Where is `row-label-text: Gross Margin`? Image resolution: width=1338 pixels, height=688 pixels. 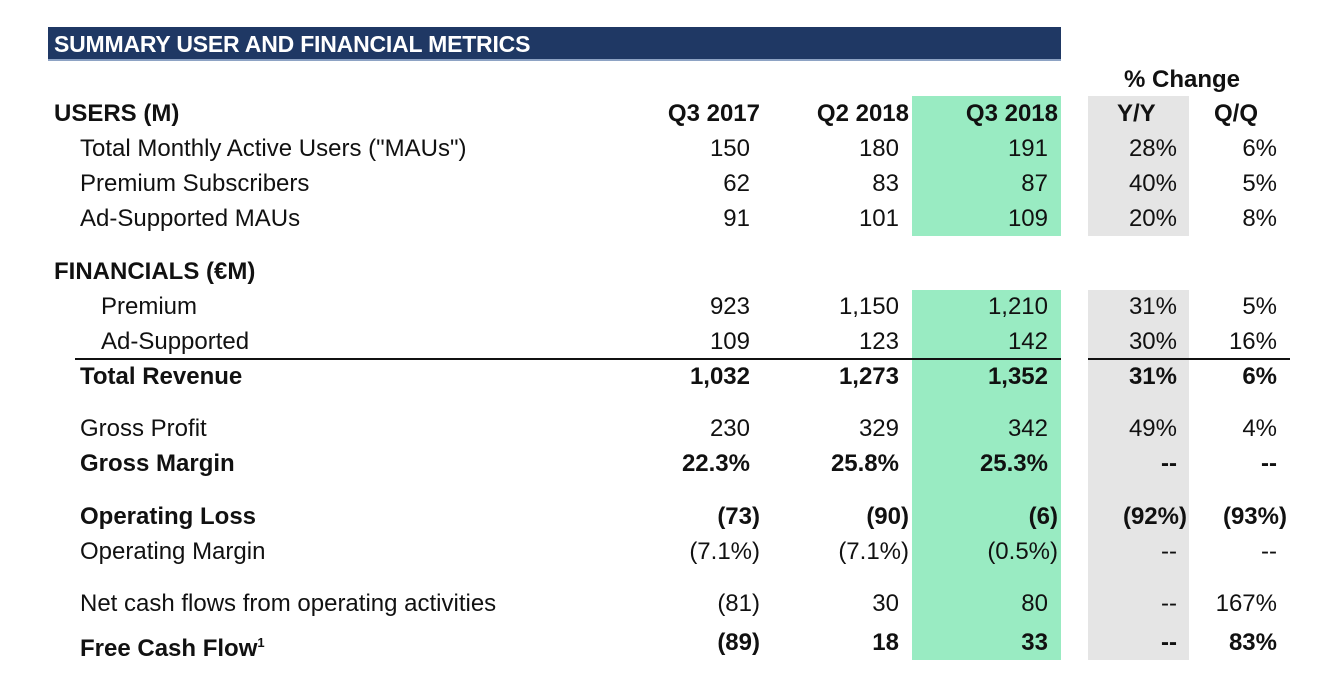
row-label-text: Gross Margin is located at coordinates (157, 463).